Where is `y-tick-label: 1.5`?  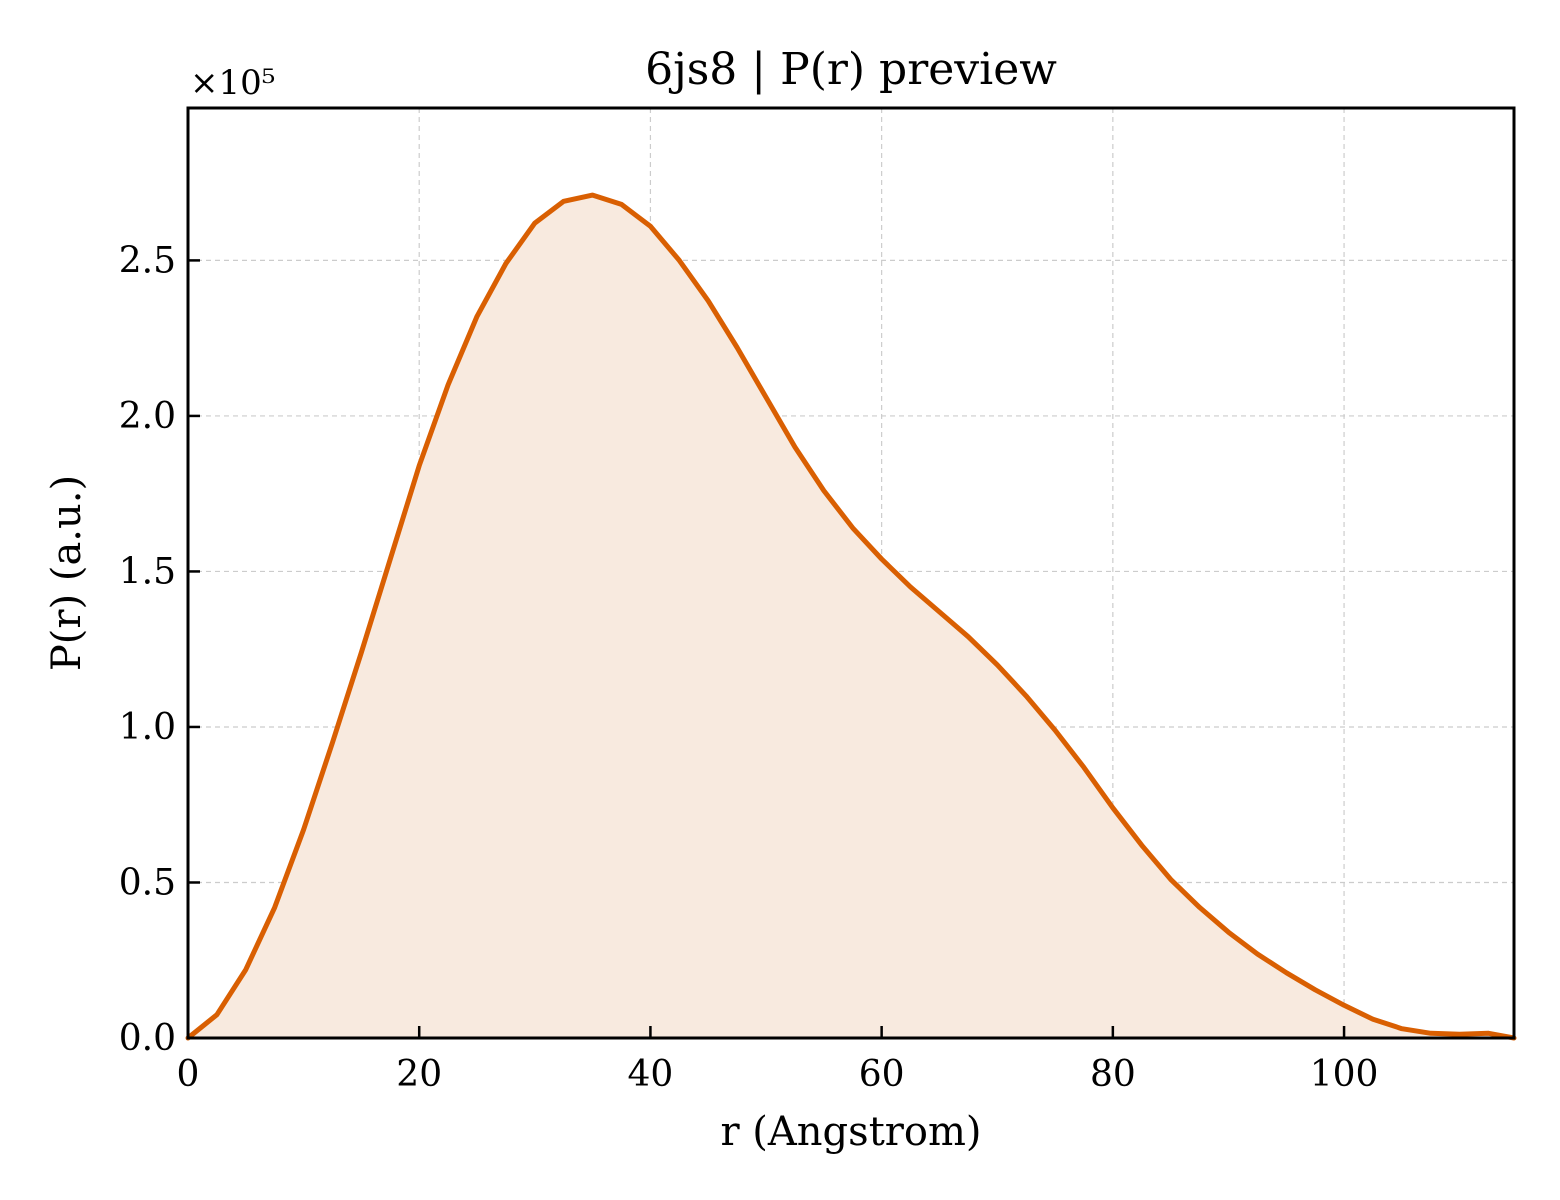
y-tick-label: 1.5 is located at coordinates (147, 571).